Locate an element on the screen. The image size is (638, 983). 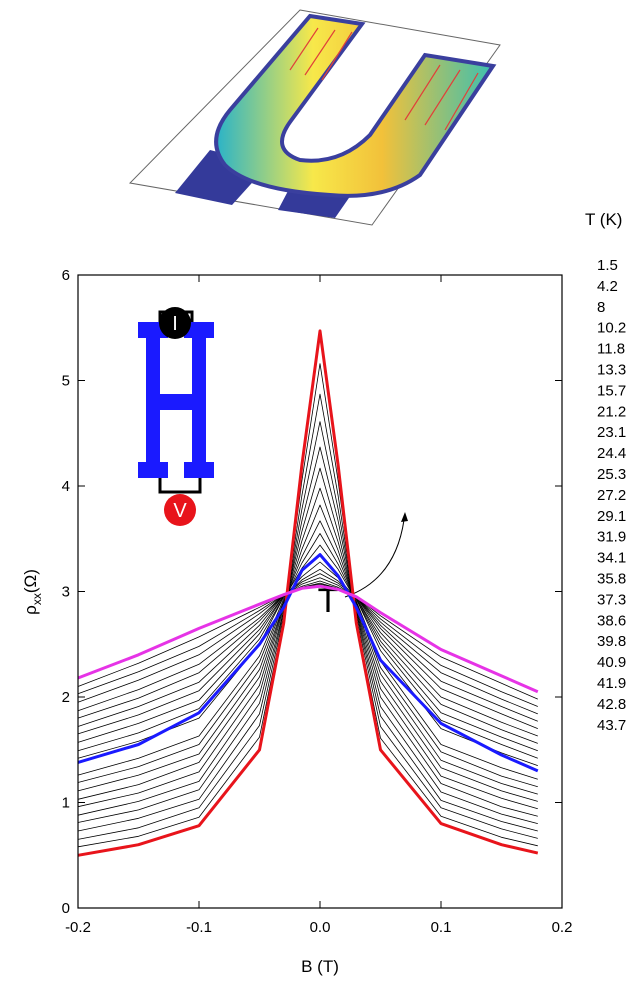
legend-label: 27.2 is located at coordinates (611, 495).